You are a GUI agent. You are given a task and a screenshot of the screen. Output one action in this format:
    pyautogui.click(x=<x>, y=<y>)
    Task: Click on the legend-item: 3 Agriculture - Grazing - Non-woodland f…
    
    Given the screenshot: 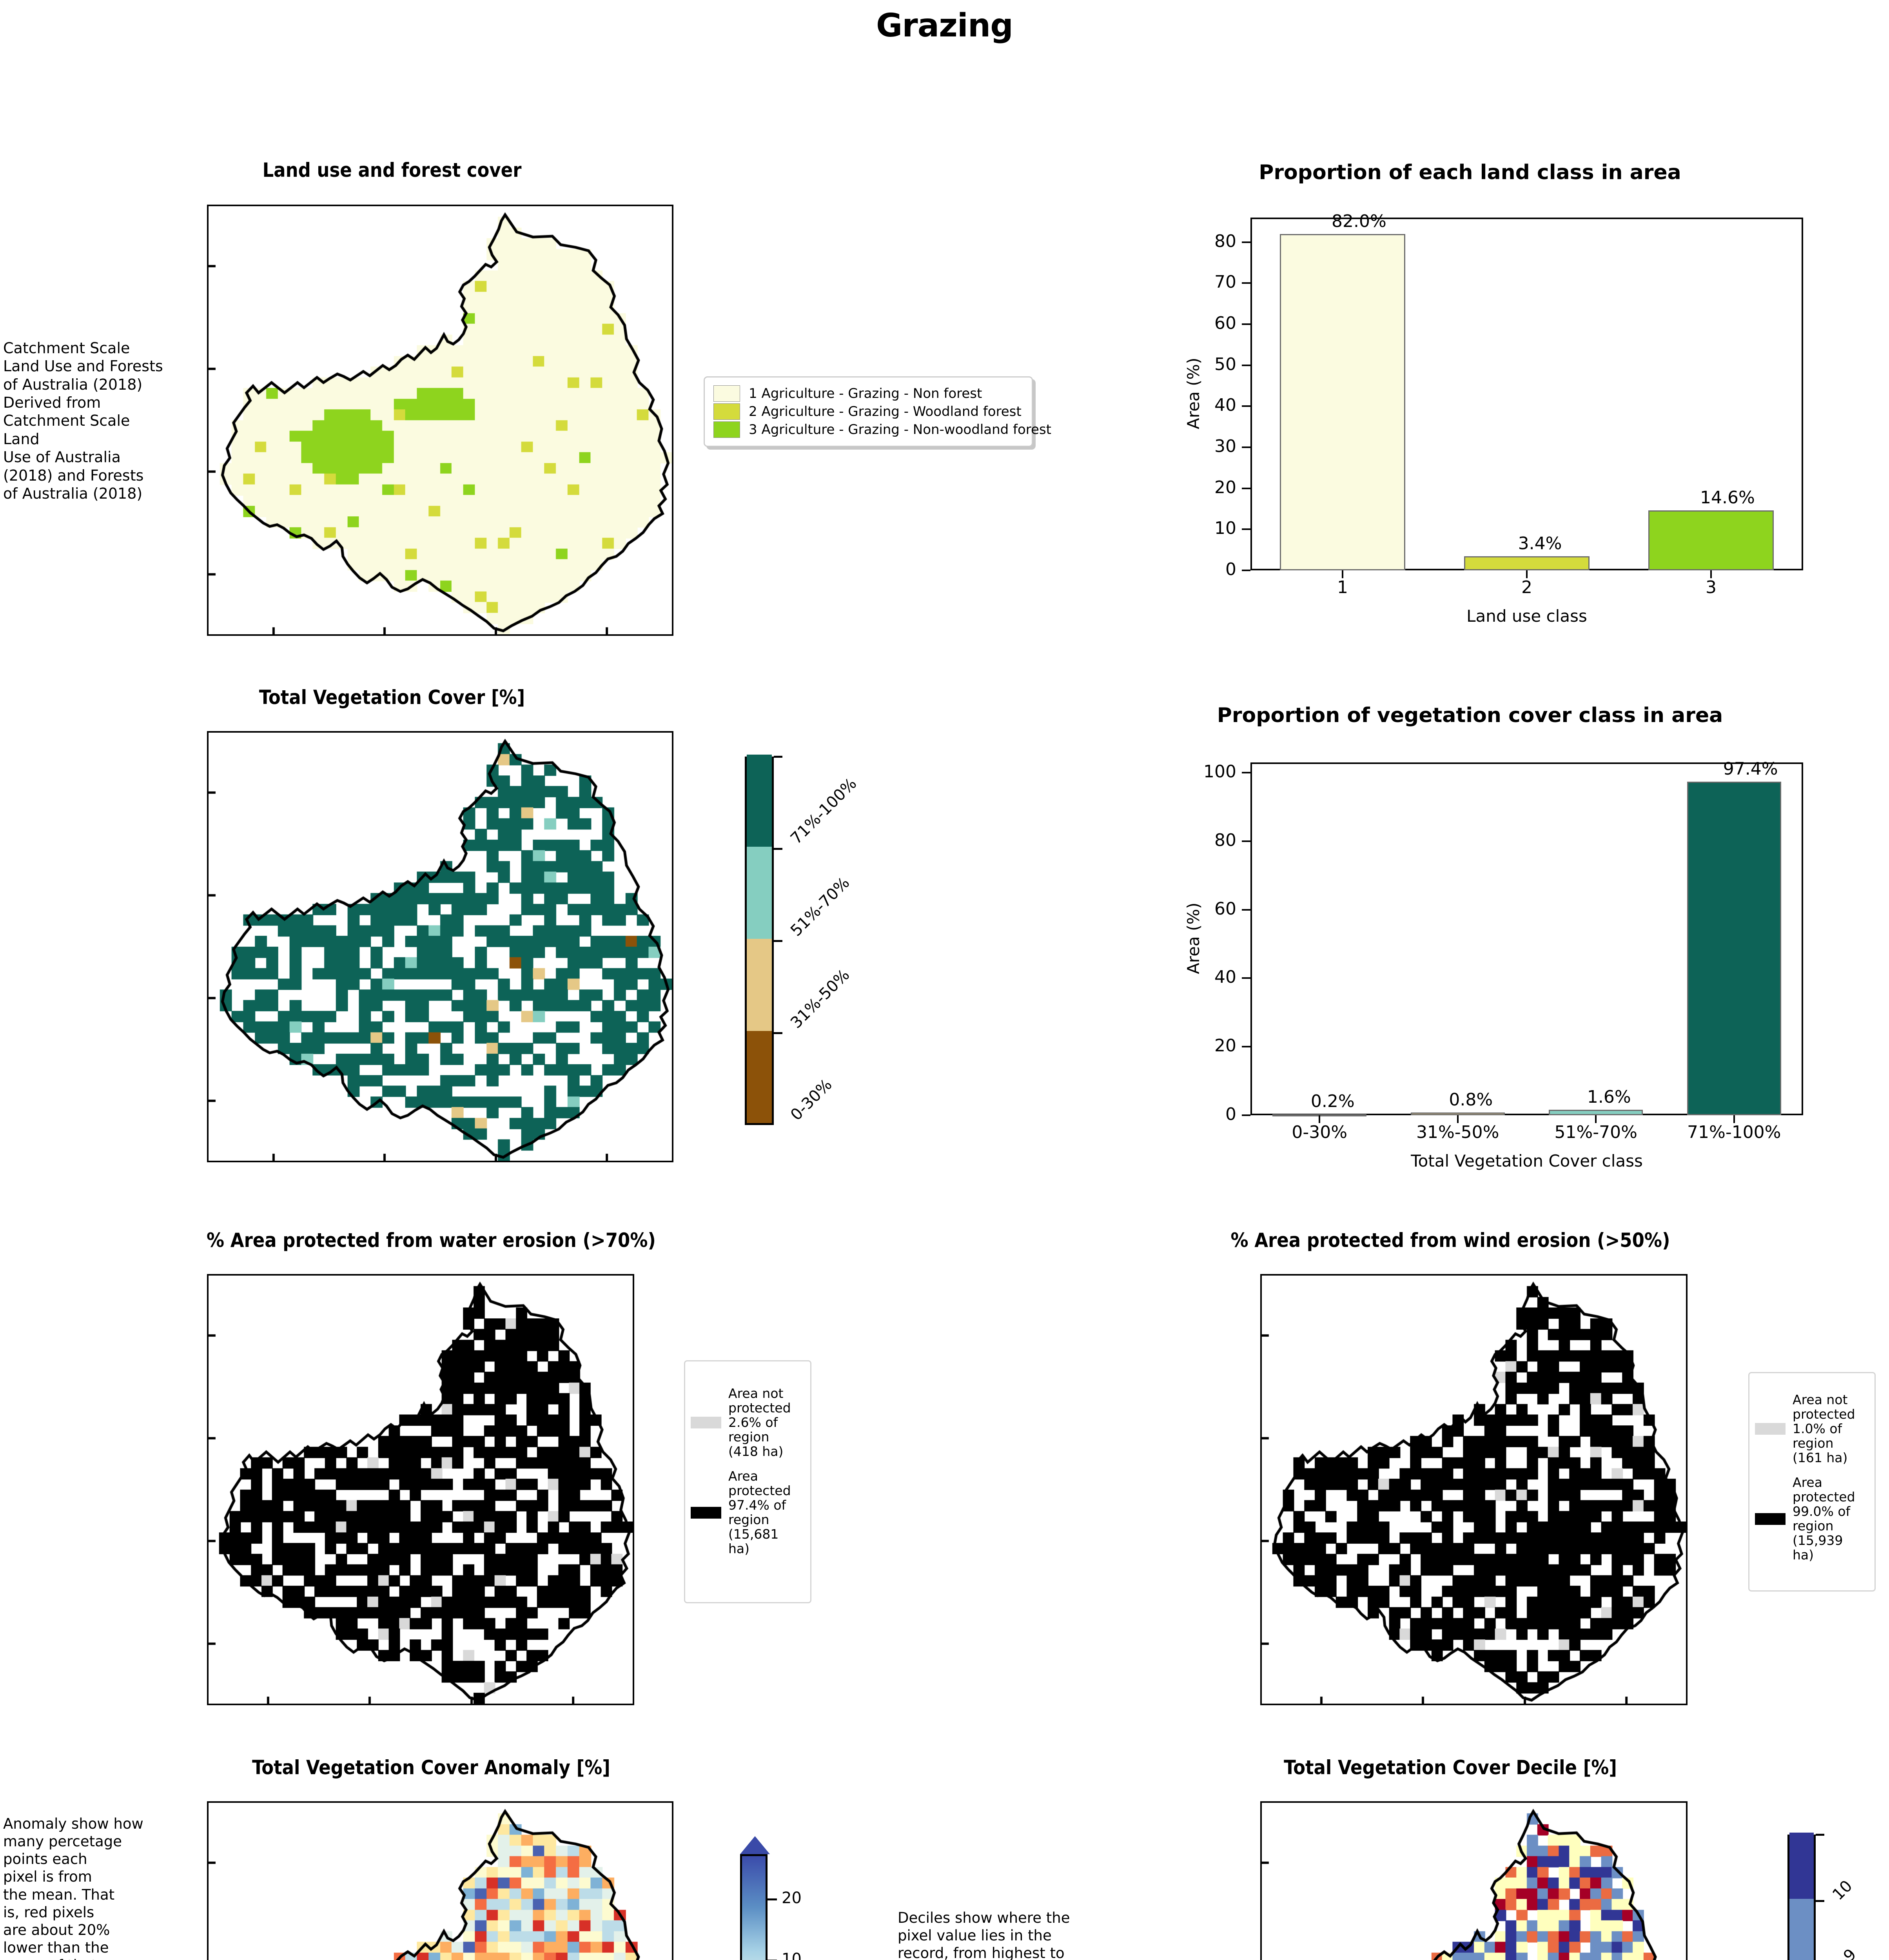 What is the action you would take?
    pyautogui.click(x=882, y=429)
    